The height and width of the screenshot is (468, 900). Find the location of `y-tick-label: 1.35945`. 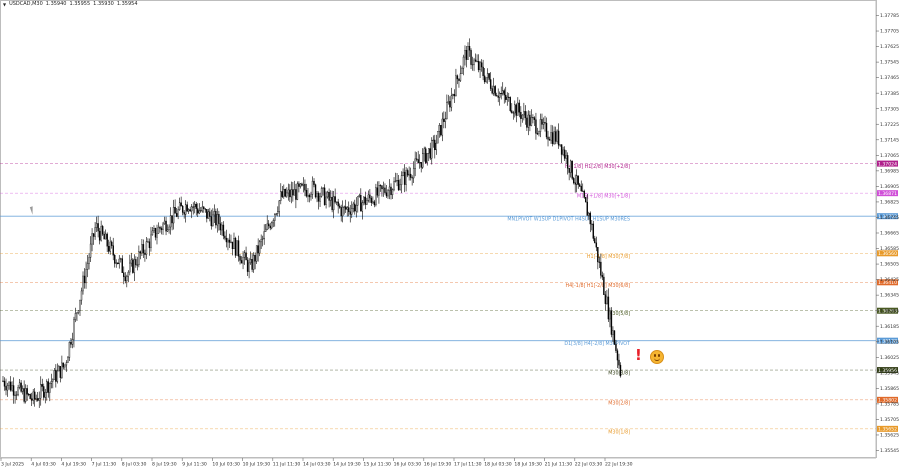

y-tick-label: 1.35945 is located at coordinates (889, 373).